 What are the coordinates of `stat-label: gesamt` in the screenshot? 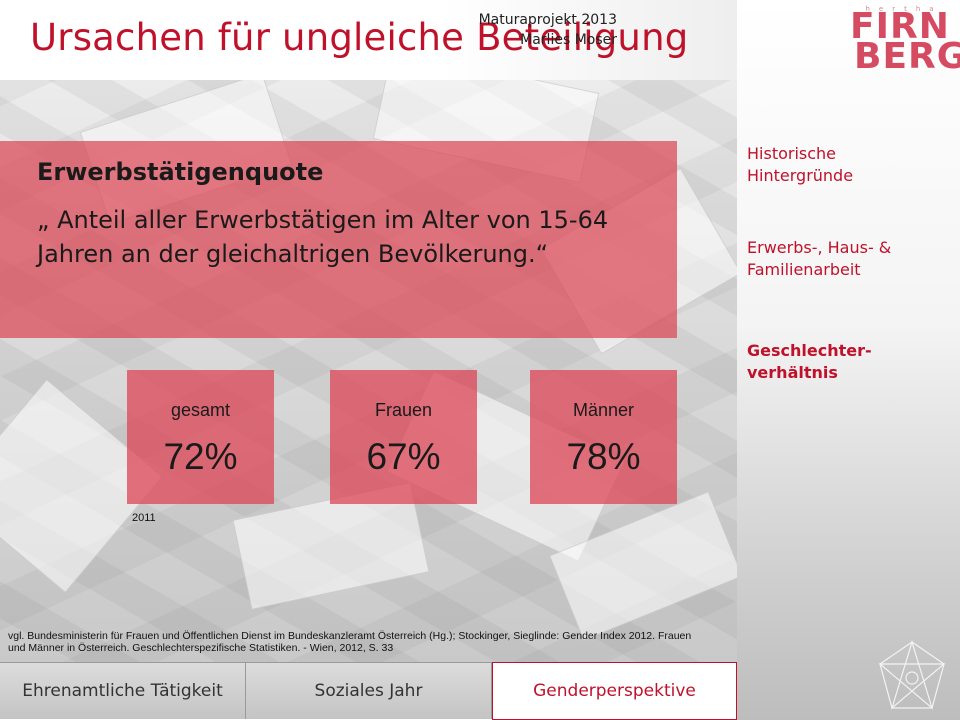 It's located at (200, 410).